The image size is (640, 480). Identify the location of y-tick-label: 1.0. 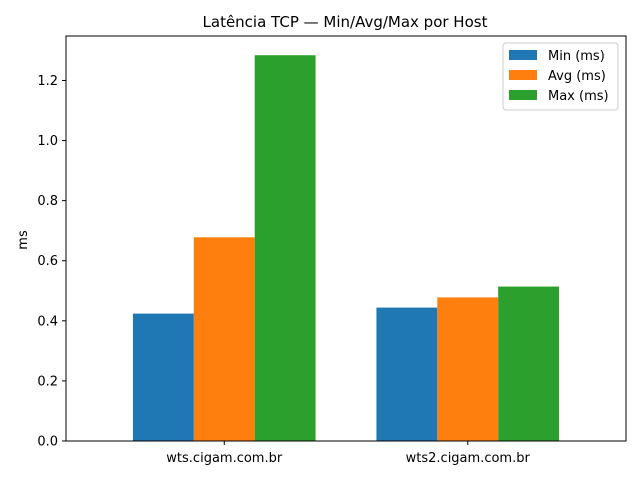
(47, 141).